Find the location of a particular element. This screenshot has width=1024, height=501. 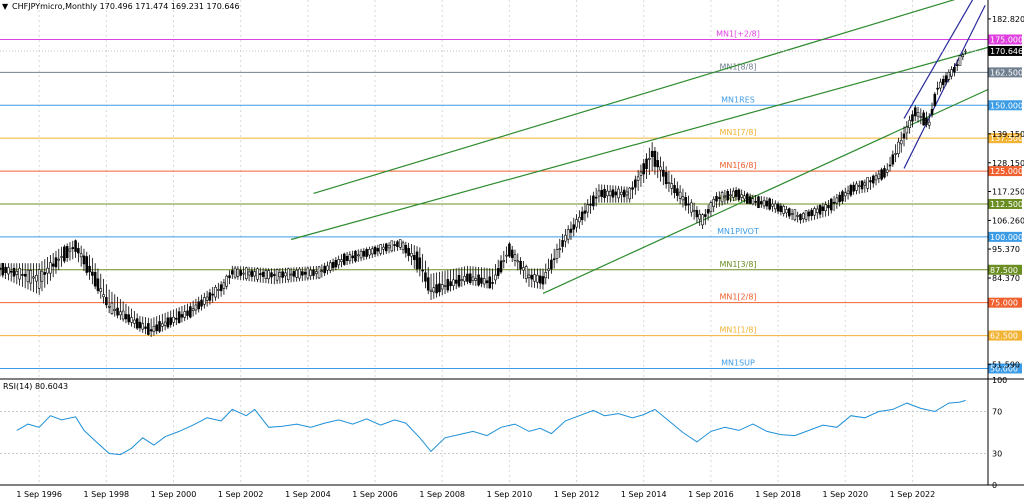

x-tick-label: 1 Sep 2020 is located at coordinates (845, 494).